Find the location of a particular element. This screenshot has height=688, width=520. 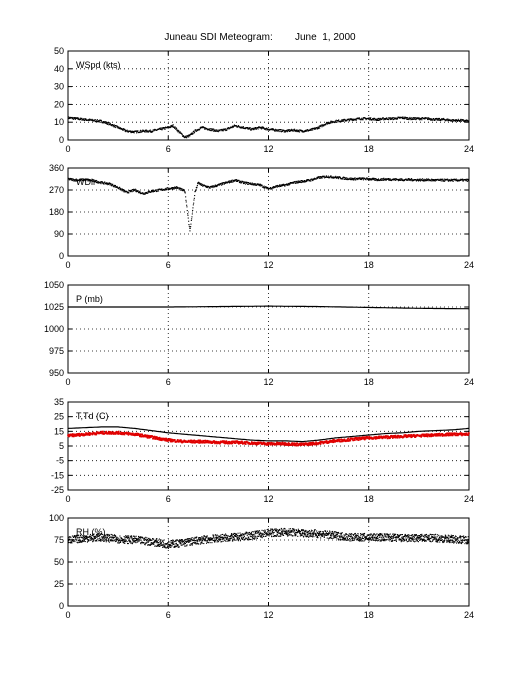

y-tick-label: 15 is located at coordinates (59, 431).